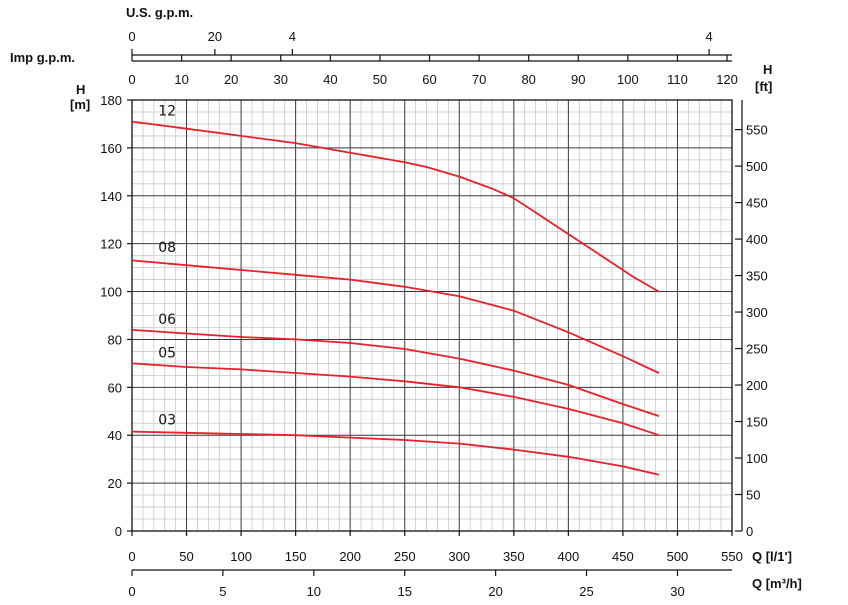 The width and height of the screenshot is (848, 605). What do you see at coordinates (167, 112) in the screenshot?
I see `curve-label-12: 12` at bounding box center [167, 112].